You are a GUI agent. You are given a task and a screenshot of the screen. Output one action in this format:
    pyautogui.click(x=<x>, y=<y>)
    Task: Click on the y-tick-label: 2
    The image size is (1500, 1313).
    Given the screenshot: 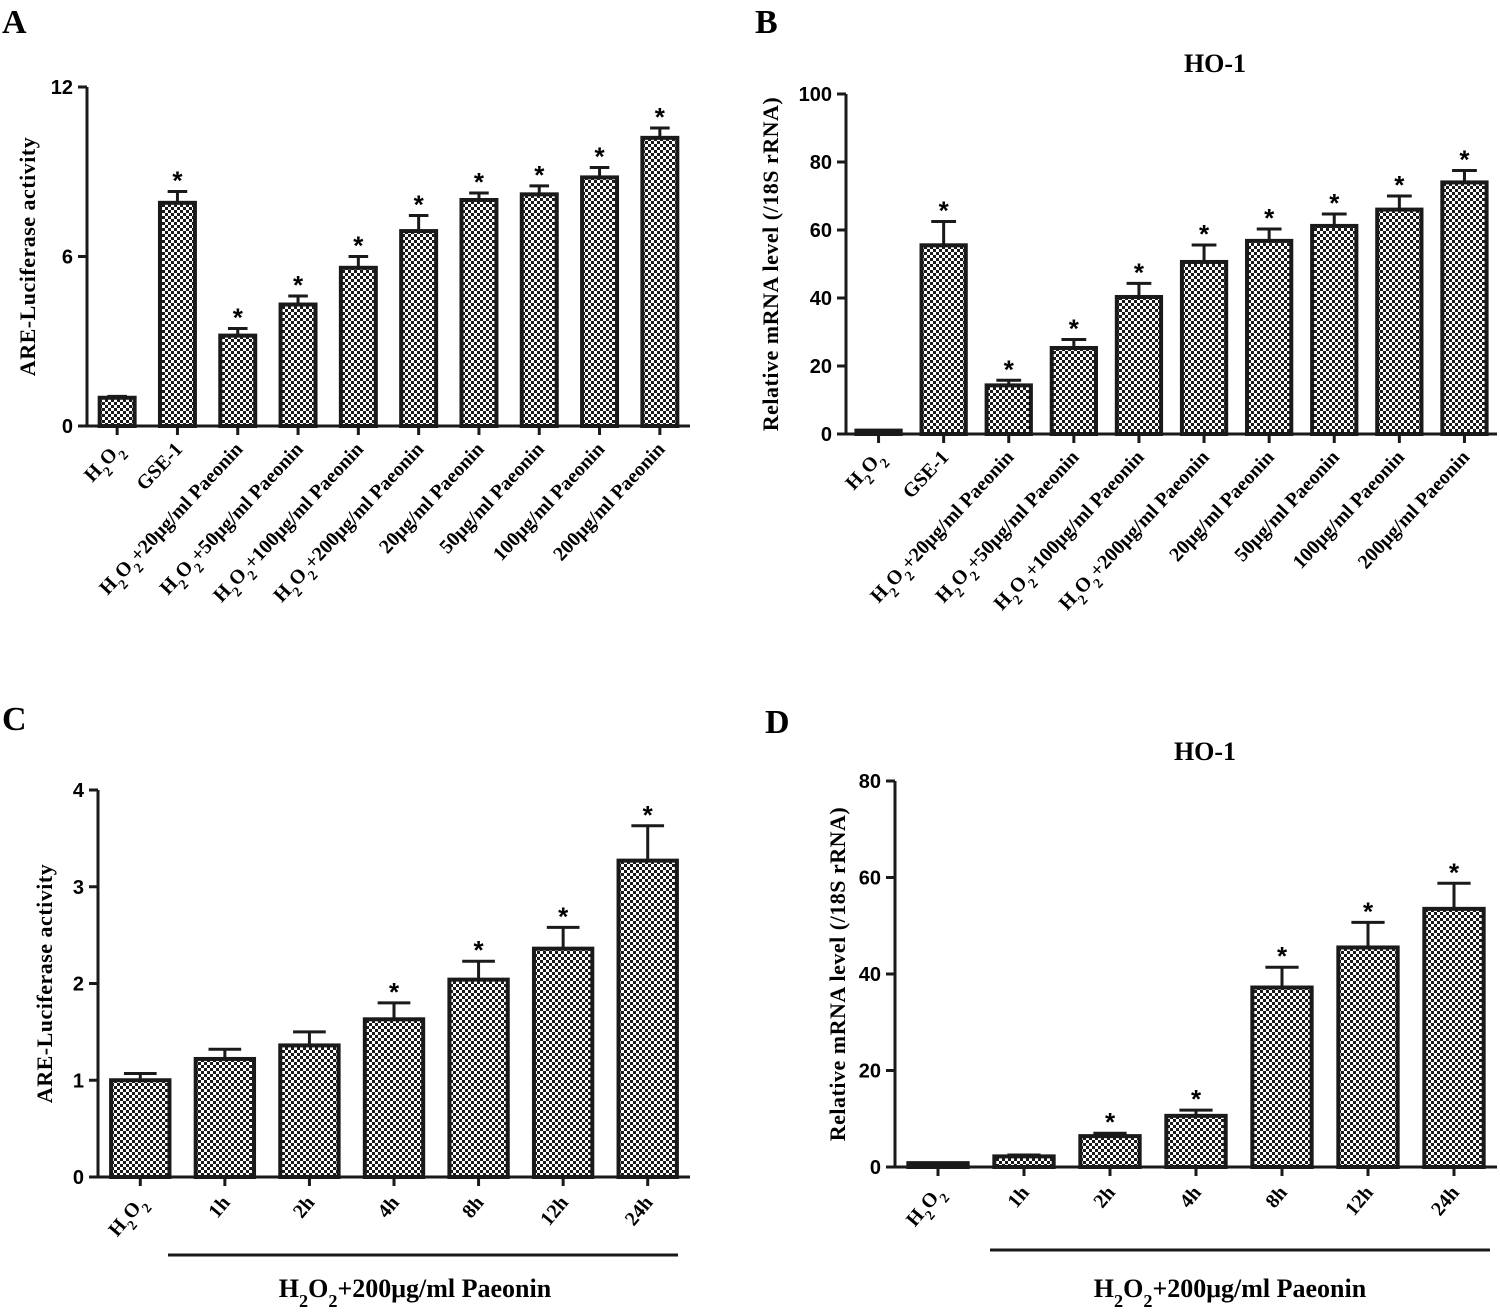 What is the action you would take?
    pyautogui.click(x=78, y=985)
    